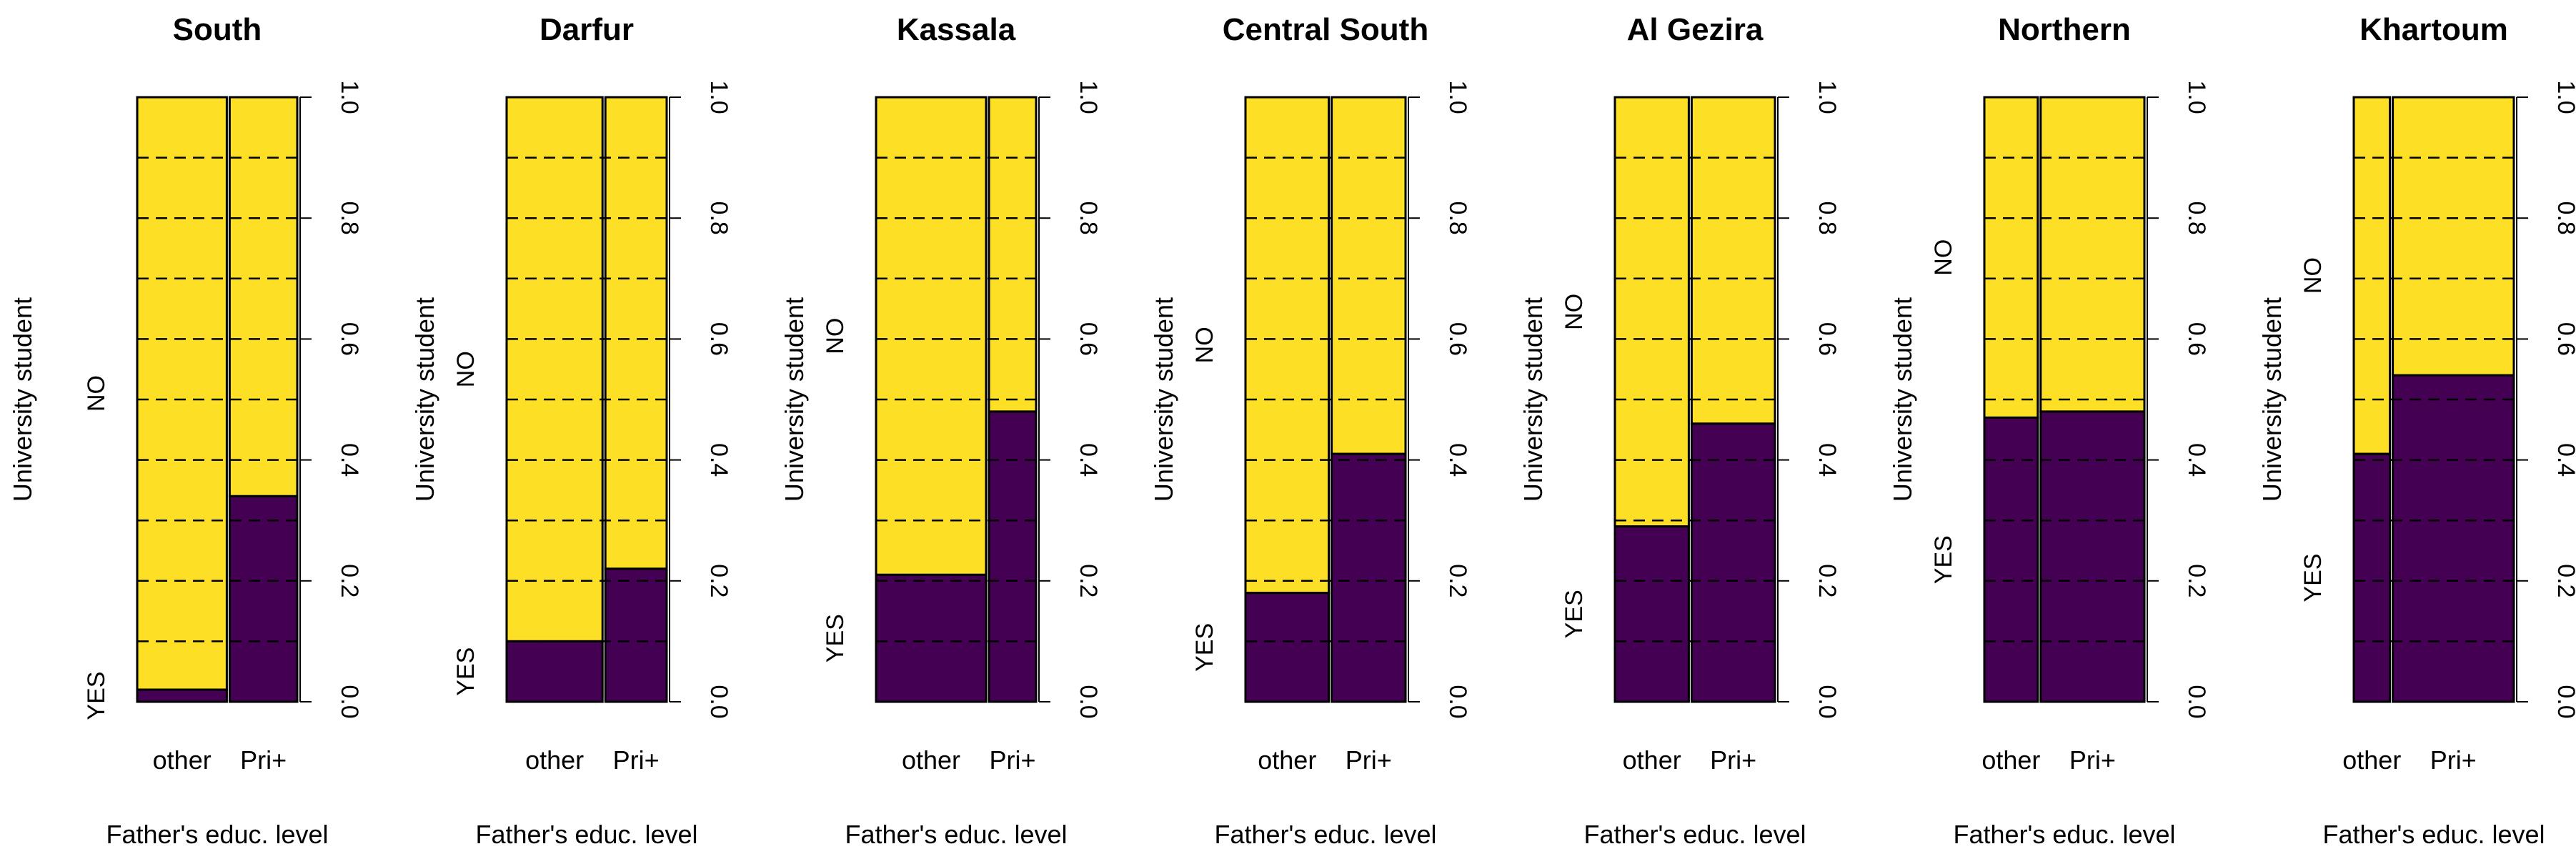 The height and width of the screenshot is (864, 2576). I want to click on panel-title: South, so click(217, 29).